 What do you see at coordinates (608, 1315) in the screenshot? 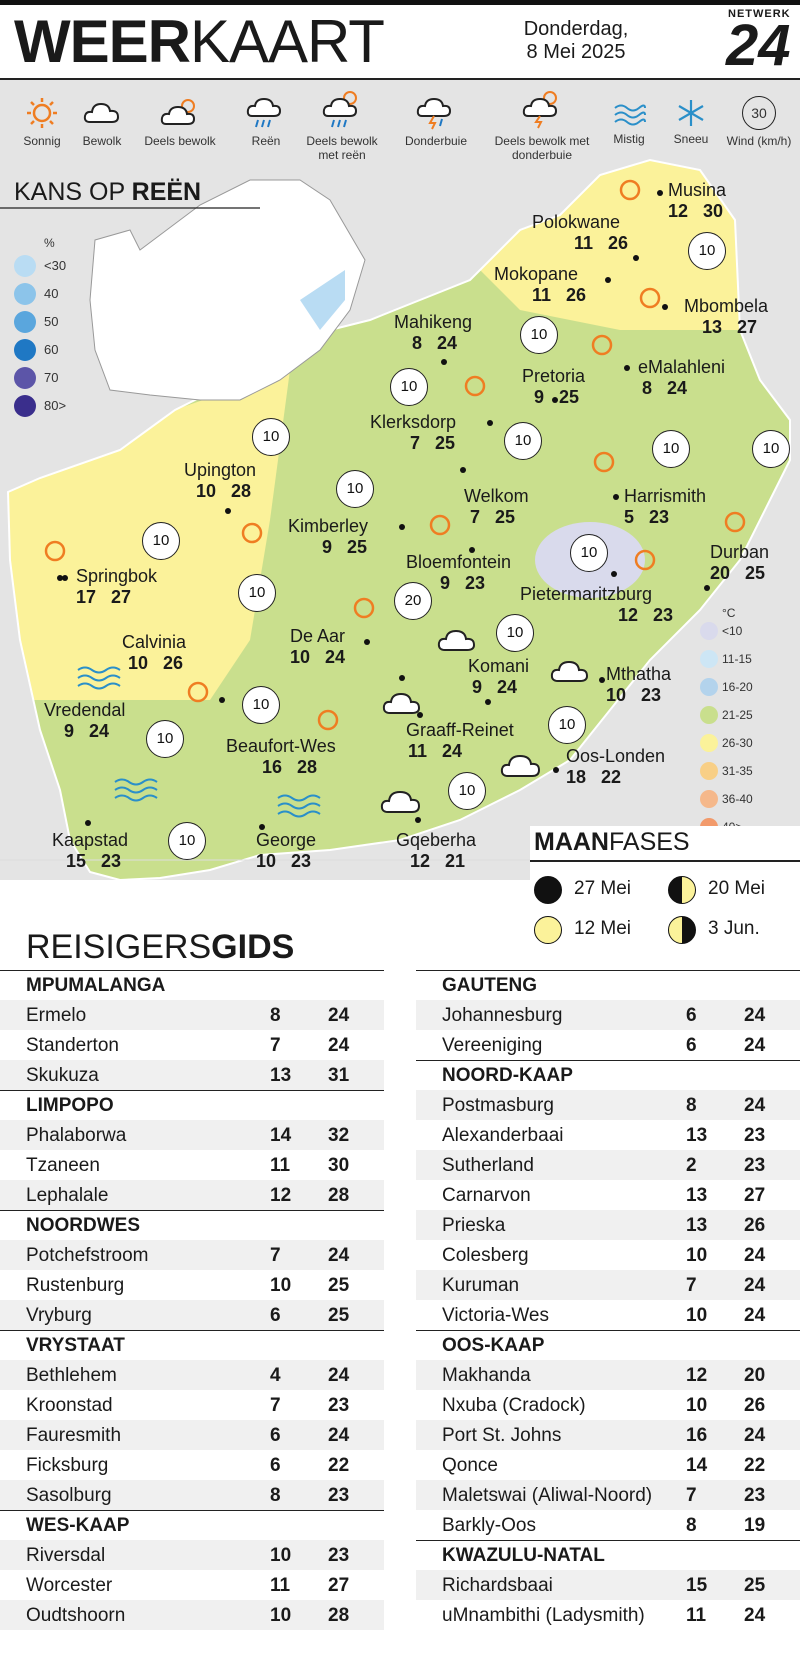
I see `guide-row: Victoria-Wes 10 24` at bounding box center [608, 1315].